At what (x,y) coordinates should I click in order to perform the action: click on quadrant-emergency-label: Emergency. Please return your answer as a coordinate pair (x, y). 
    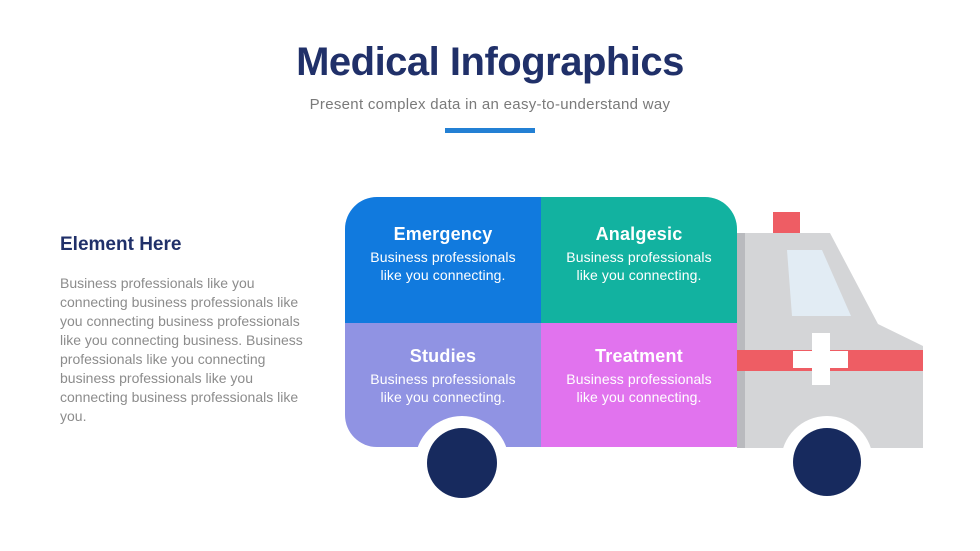
    Looking at the image, I should click on (443, 234).